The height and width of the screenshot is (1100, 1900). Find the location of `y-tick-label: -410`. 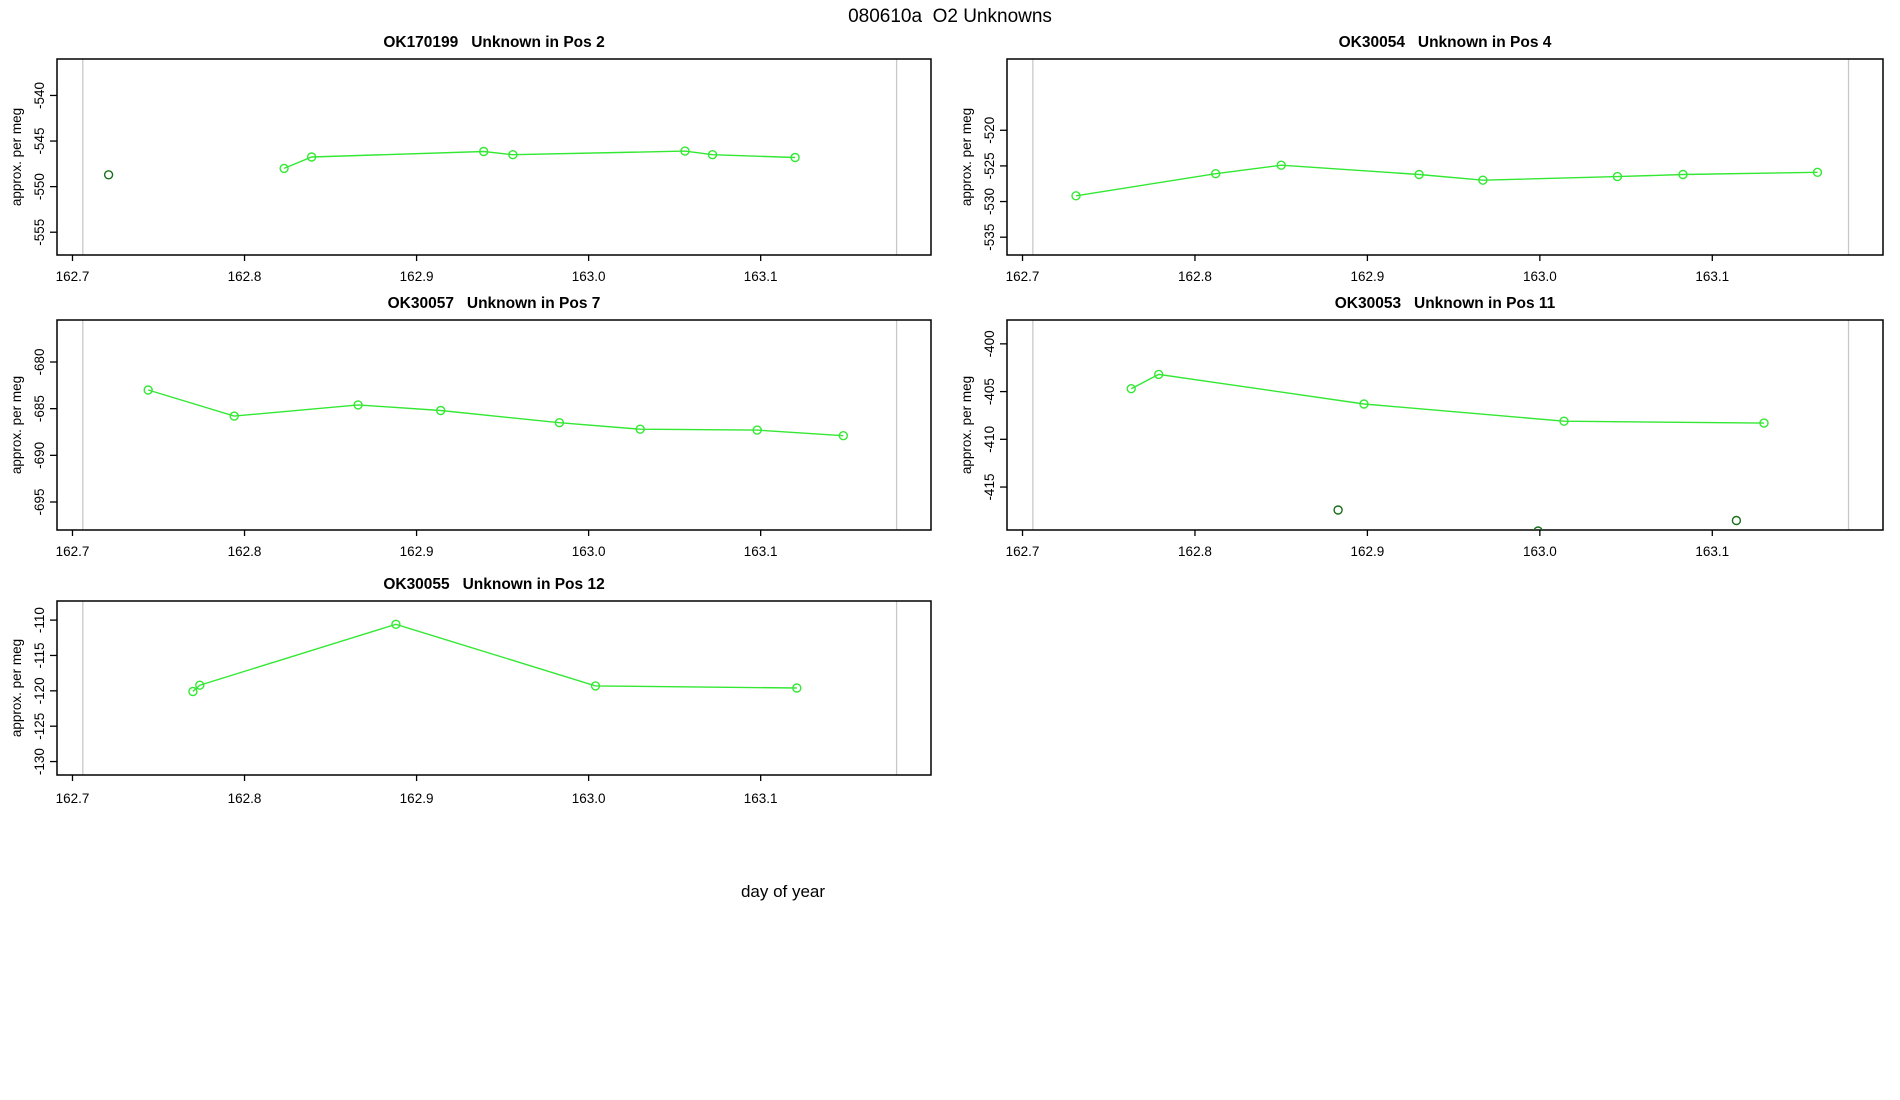

y-tick-label: -410 is located at coordinates (989, 439).